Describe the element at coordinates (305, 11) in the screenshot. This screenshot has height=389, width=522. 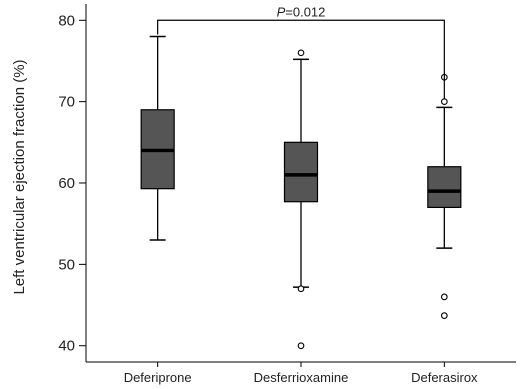
I see `p-value: =0.012` at that location.